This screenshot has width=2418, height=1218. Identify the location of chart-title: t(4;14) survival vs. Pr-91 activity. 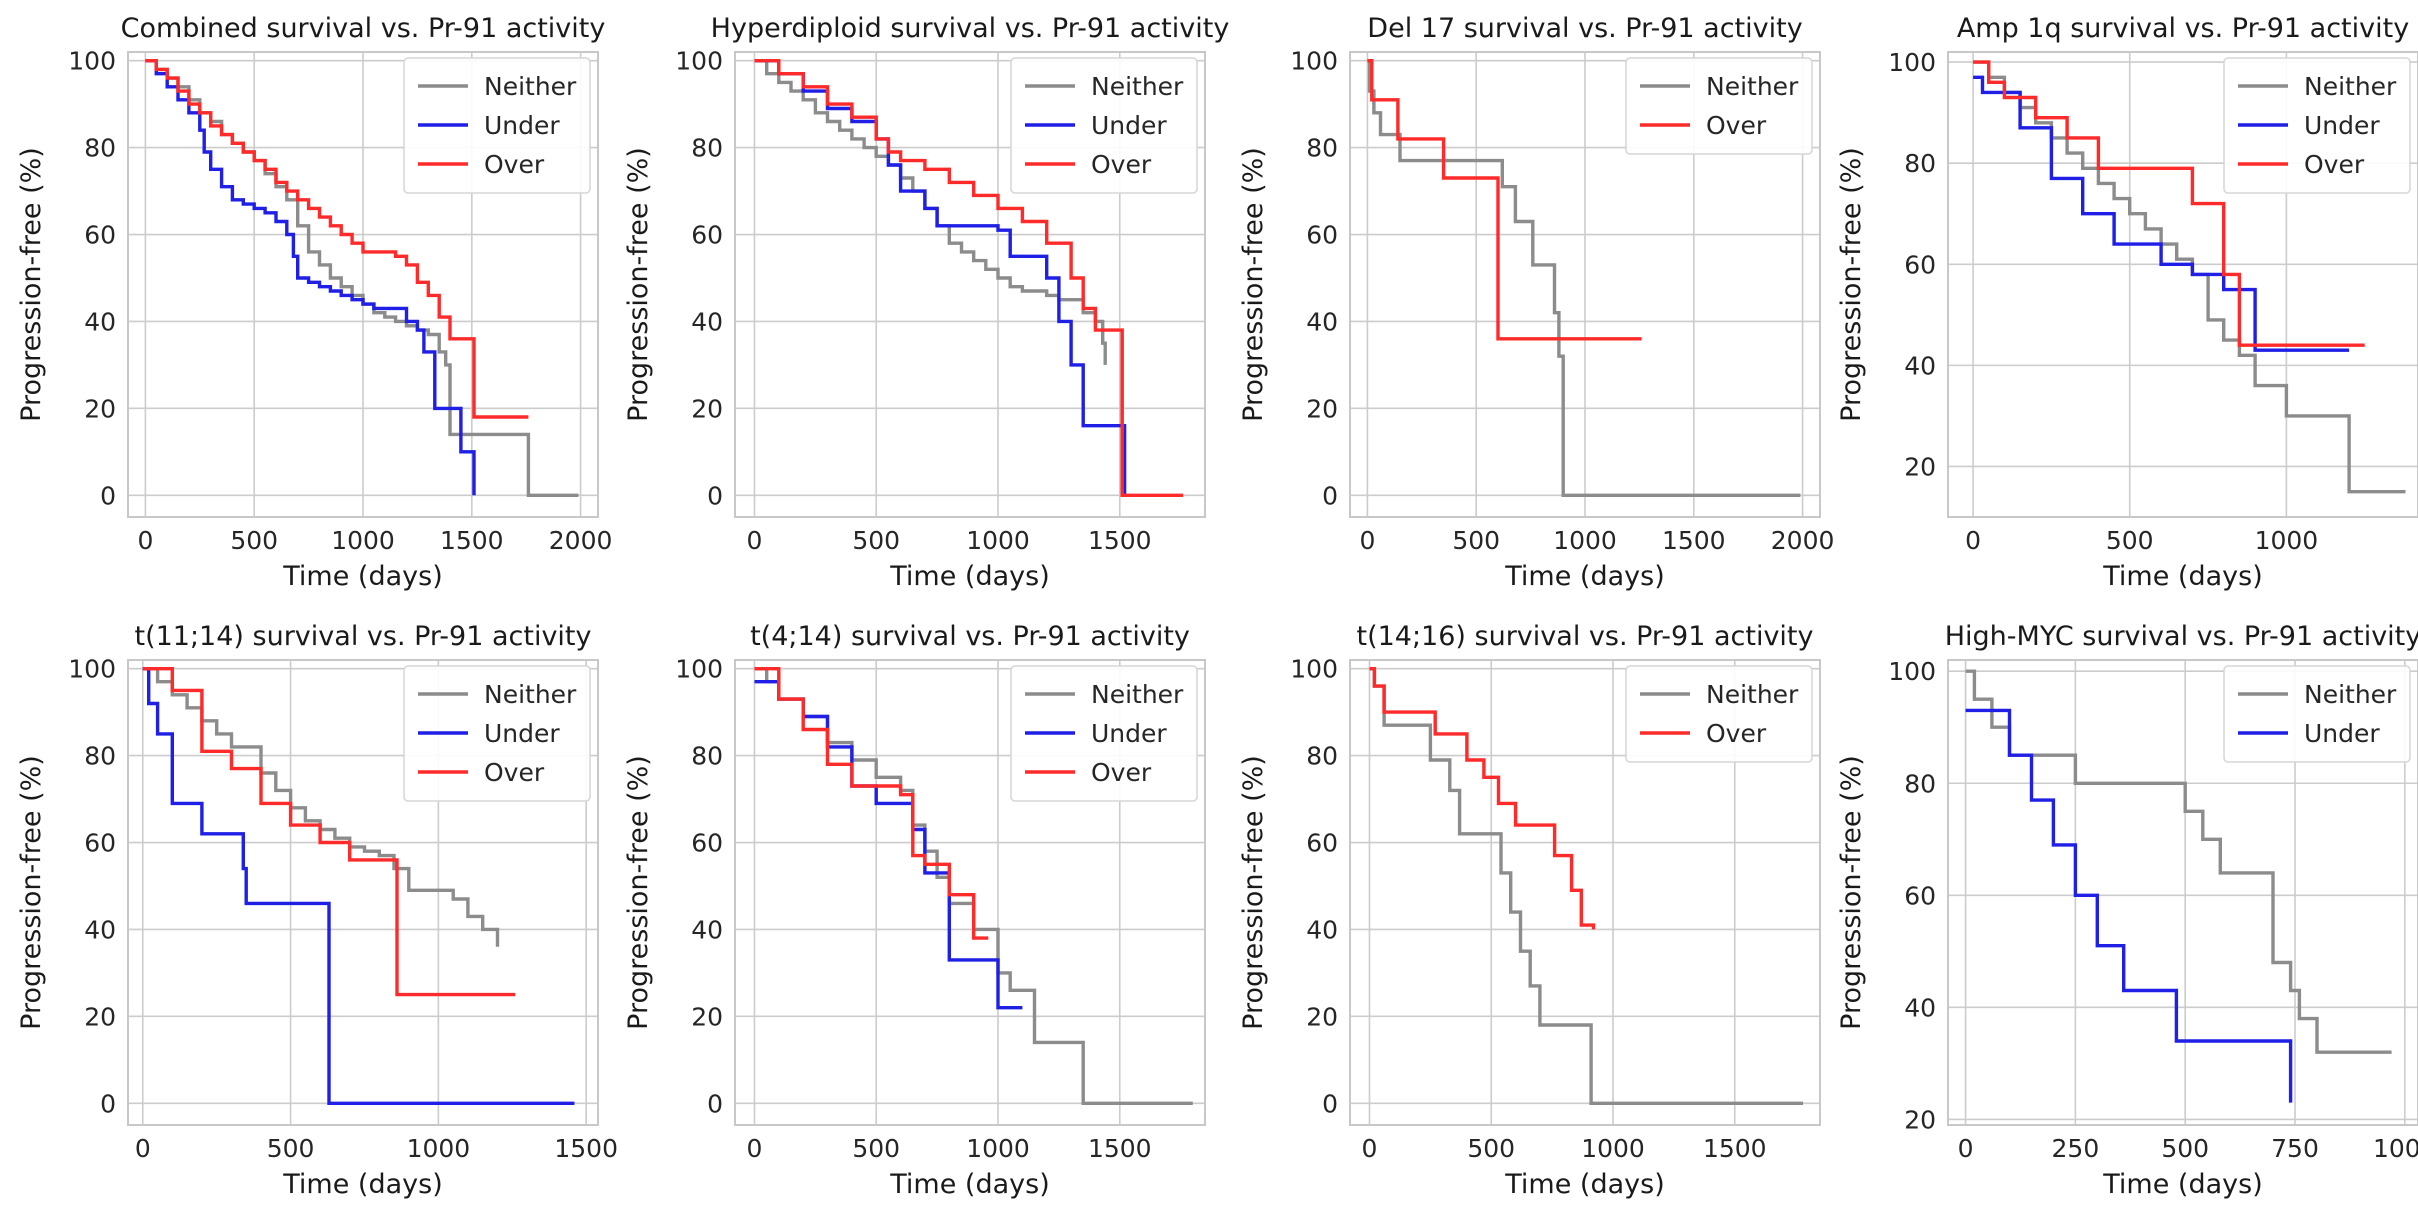
(970, 636).